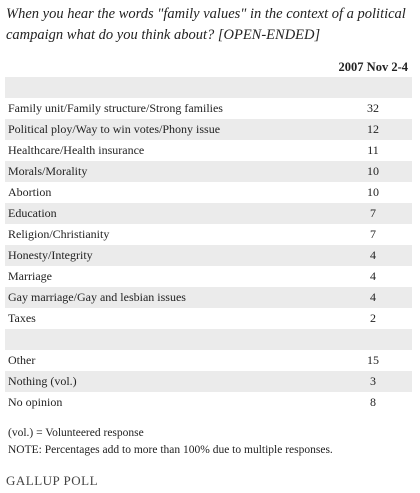  I want to click on table-row: Honesty/Integrity 4, so click(208, 255).